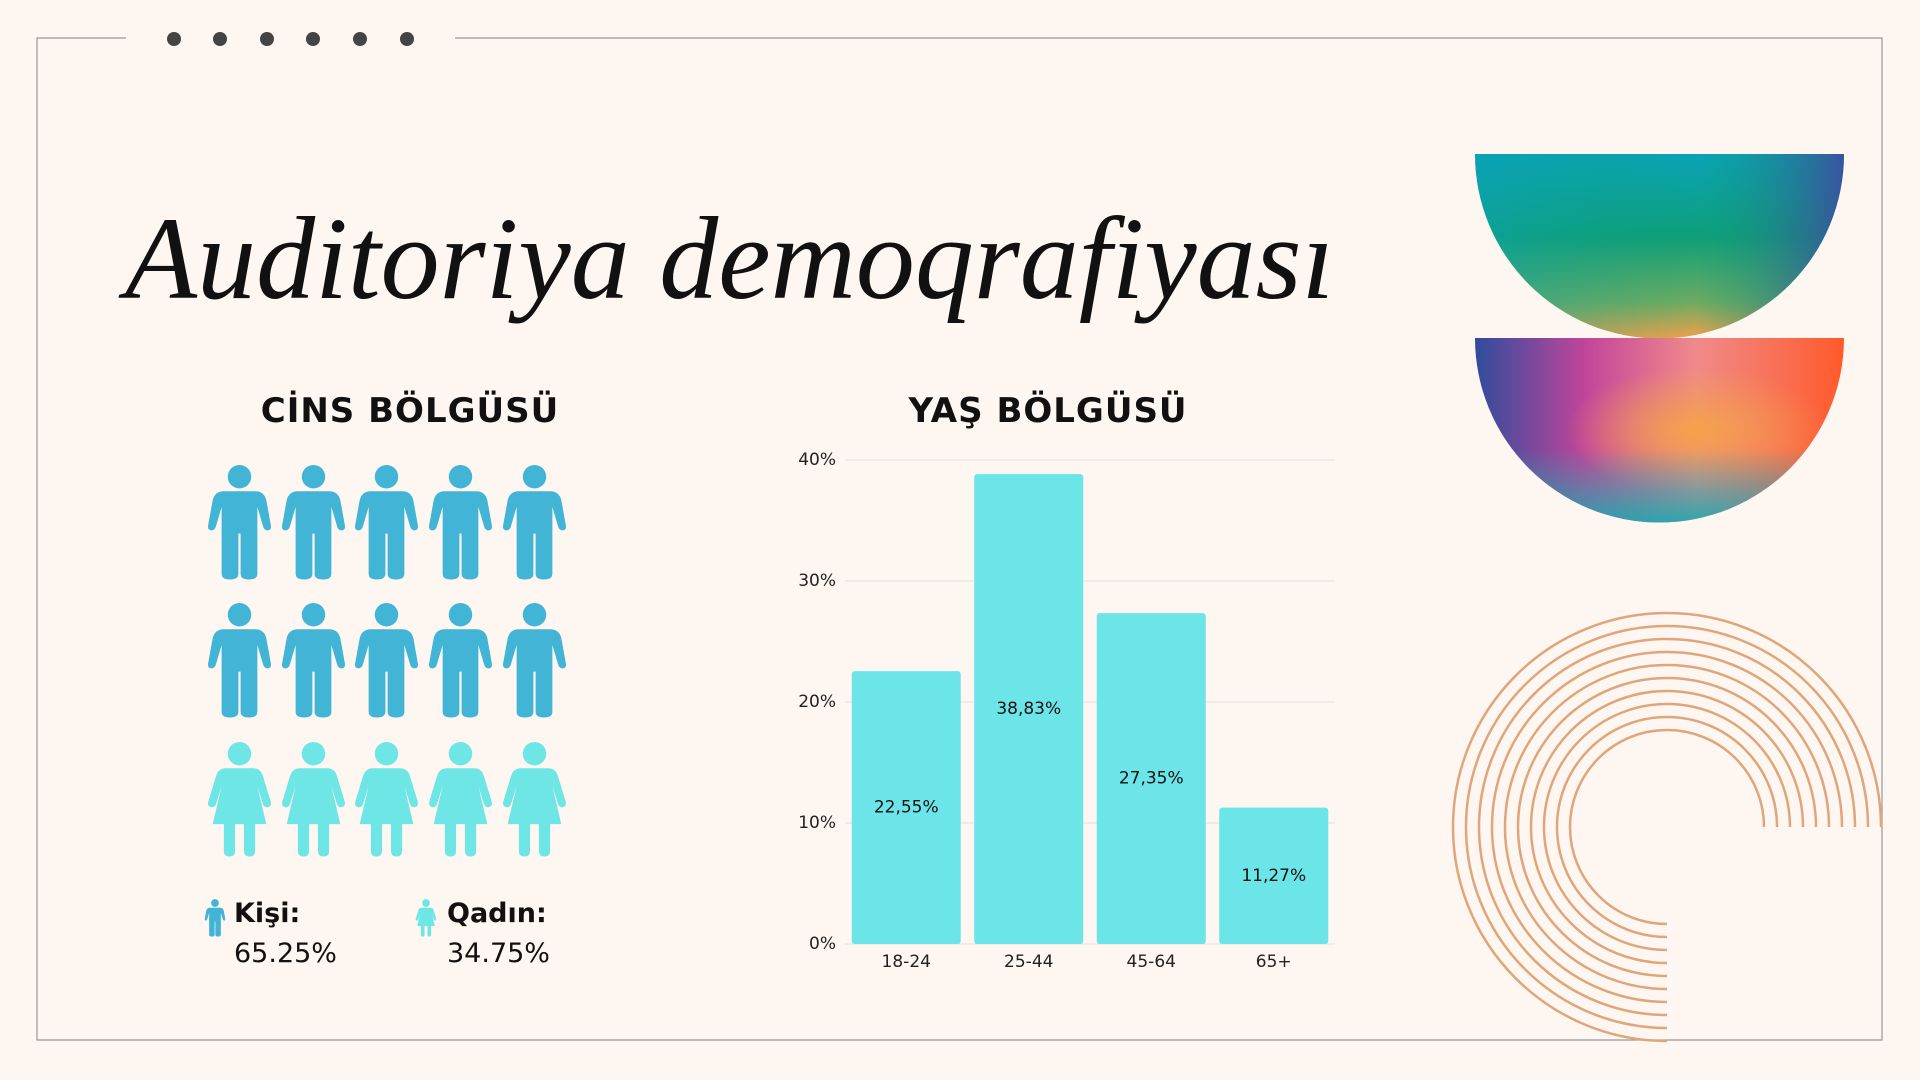 The image size is (1920, 1080). What do you see at coordinates (817, 702) in the screenshot?
I see `y-tick-label: 20%` at bounding box center [817, 702].